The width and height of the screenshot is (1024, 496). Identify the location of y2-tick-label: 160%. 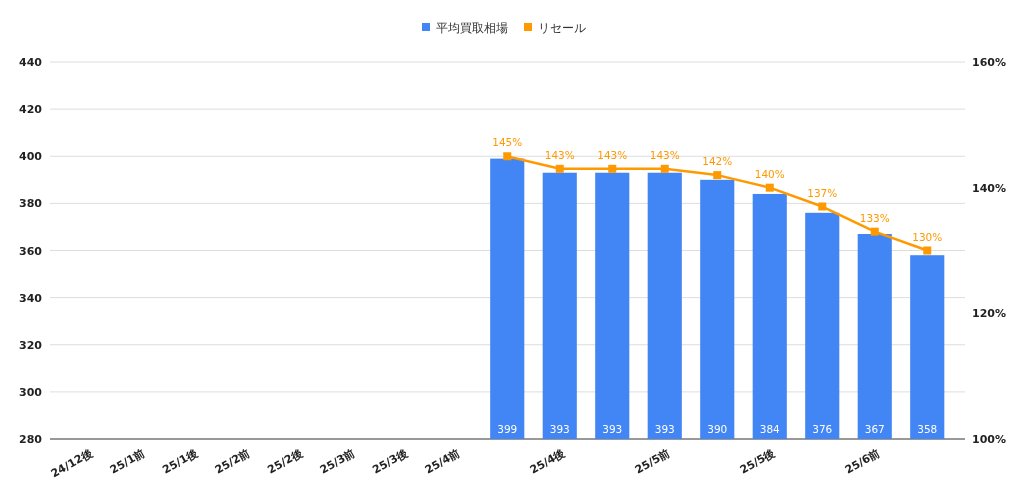
(989, 62).